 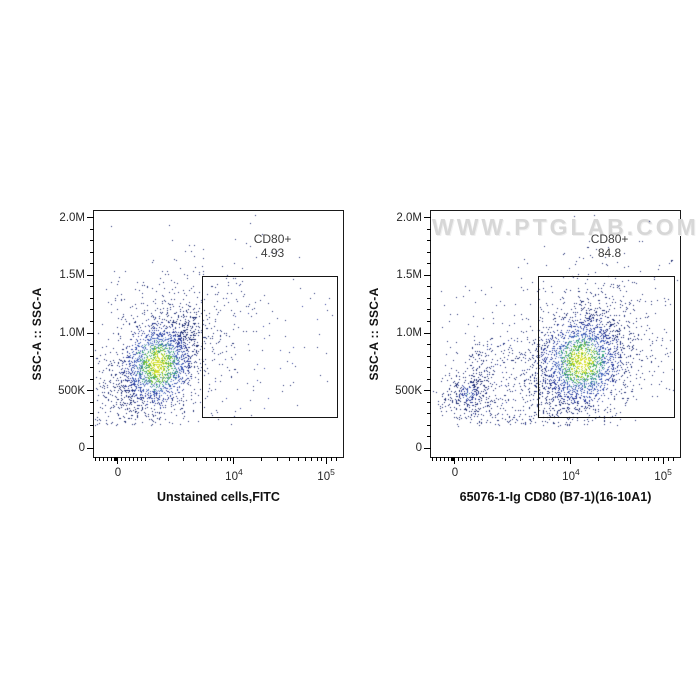 I want to click on x-tick-label: 10⁴, so click(x=234, y=475).